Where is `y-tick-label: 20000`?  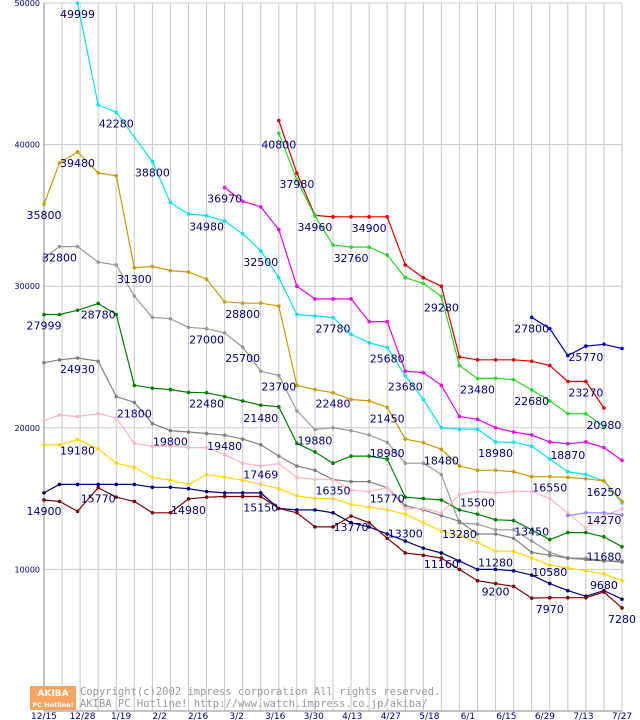 y-tick-label: 20000 is located at coordinates (27, 428).